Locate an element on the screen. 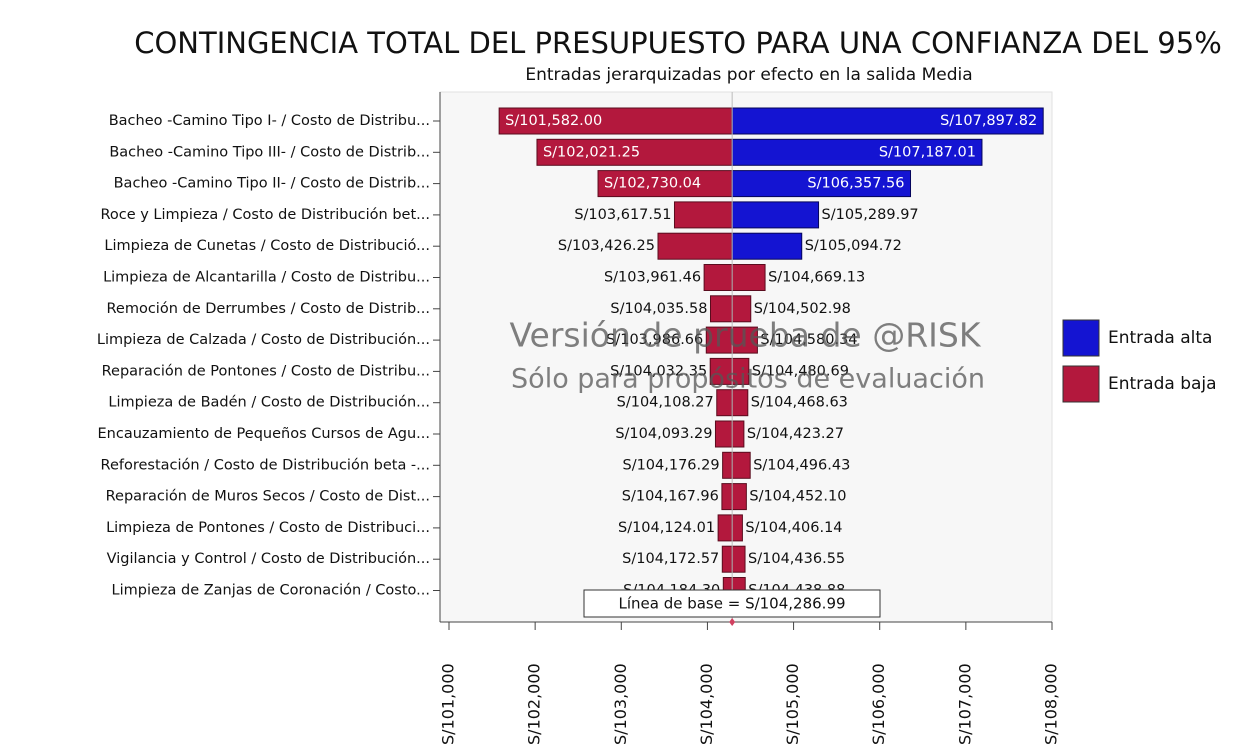 This screenshot has width=1251, height=756. value-label: S/105,094.72 is located at coordinates (853, 246).